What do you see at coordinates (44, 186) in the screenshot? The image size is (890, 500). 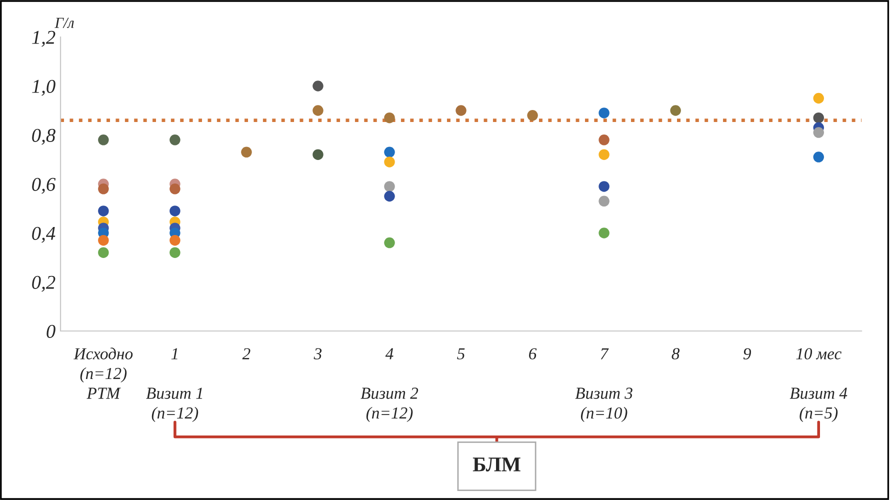 I see `y-tick-label: 0,6` at bounding box center [44, 186].